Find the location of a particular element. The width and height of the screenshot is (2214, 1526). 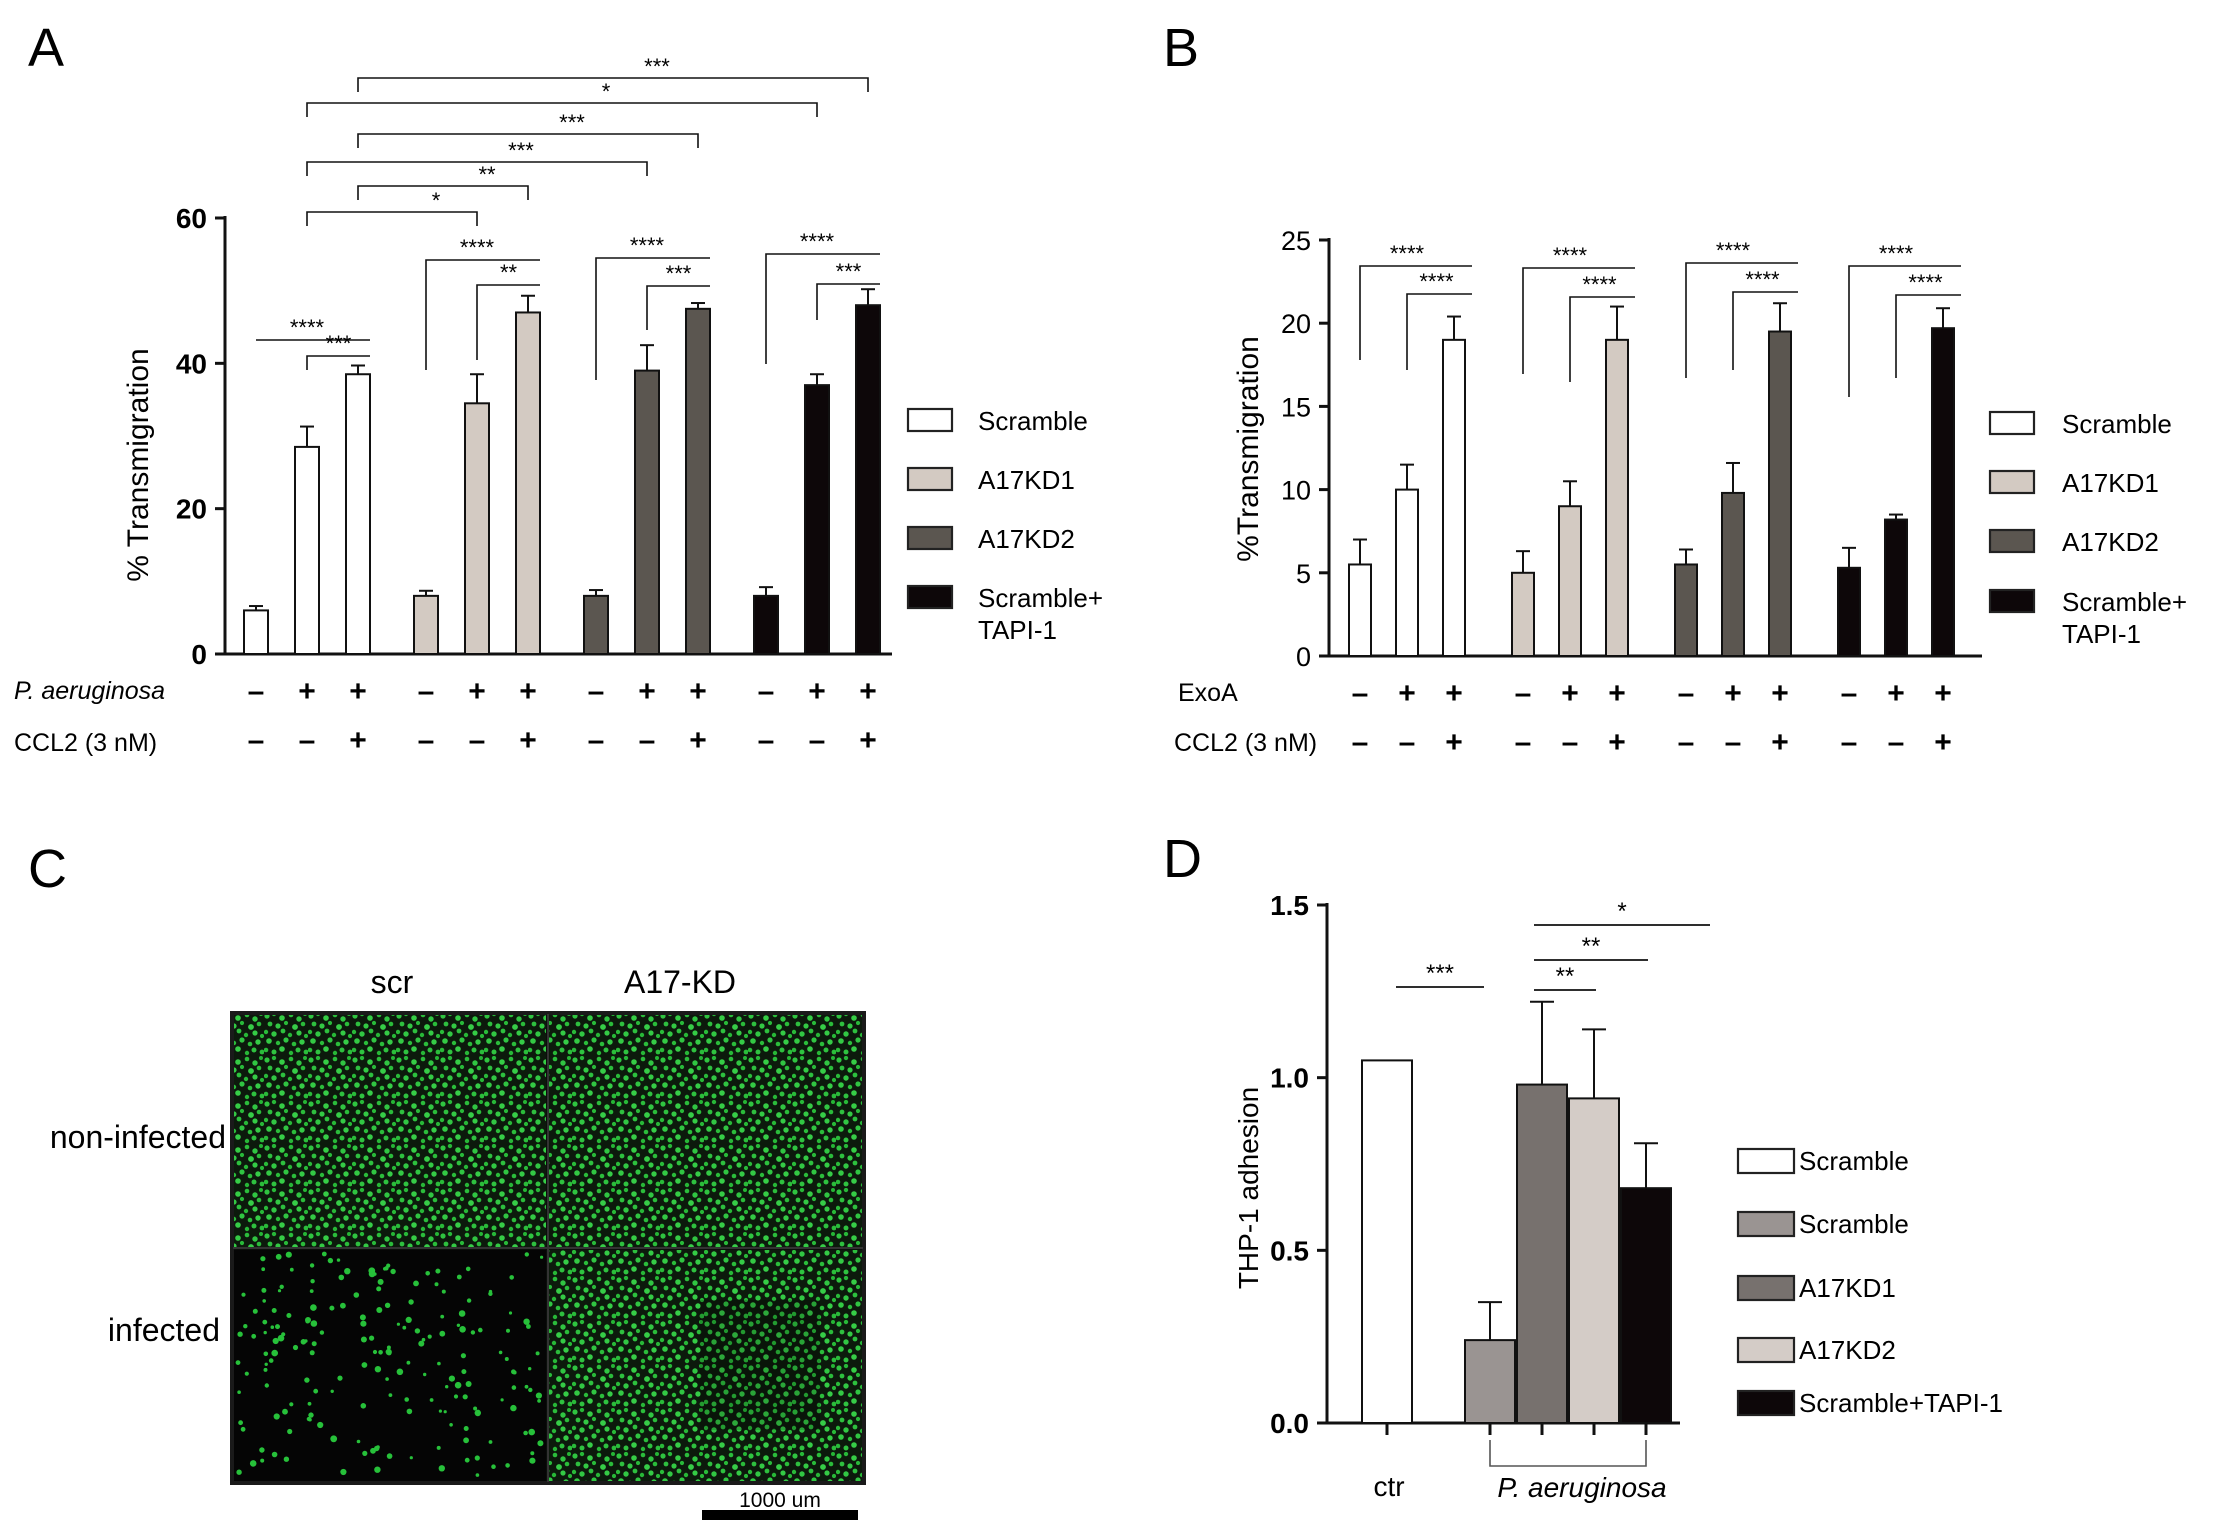

legend-swatch-tapi is located at coordinates (1766, 1403).